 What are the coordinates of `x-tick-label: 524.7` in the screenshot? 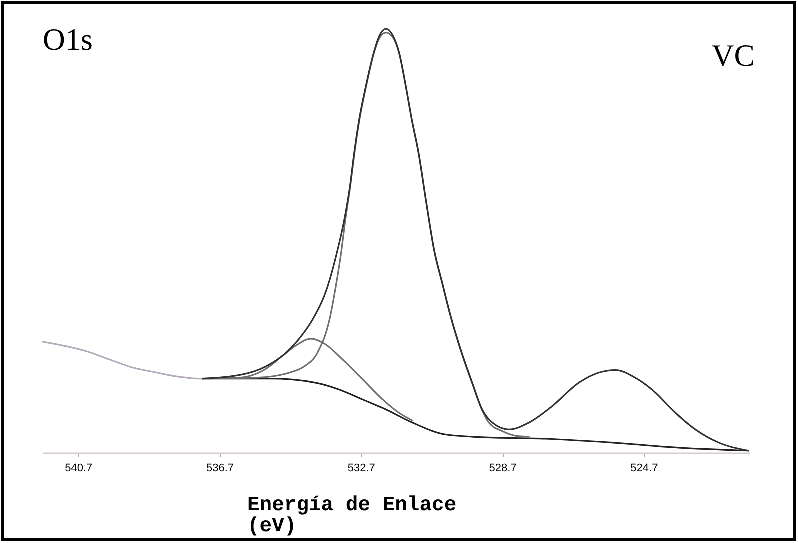 It's located at (644, 468).